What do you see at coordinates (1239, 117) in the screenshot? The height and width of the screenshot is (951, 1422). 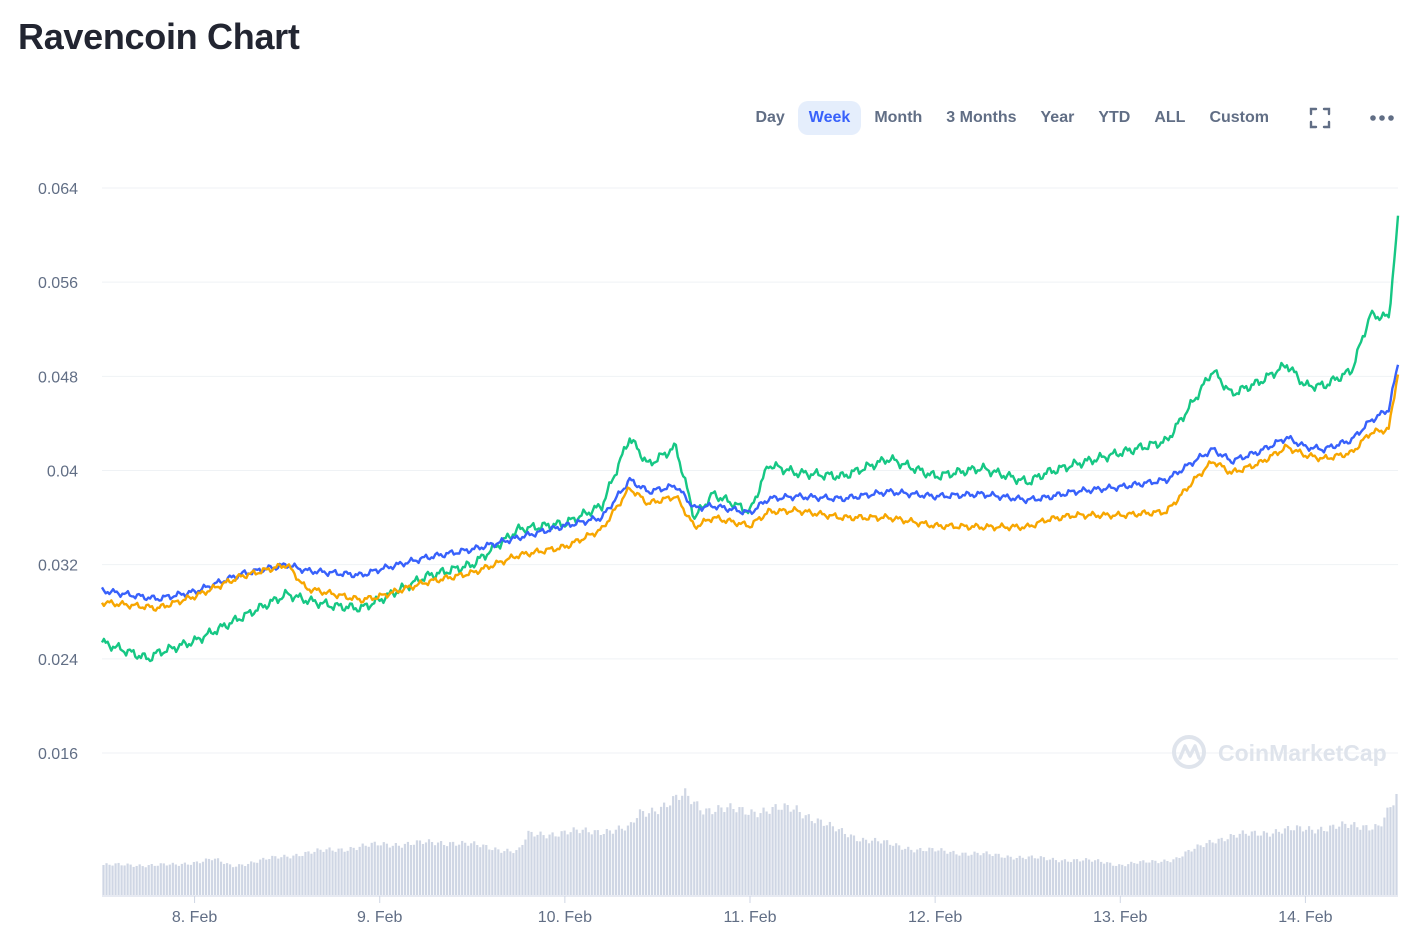 I see `range-custom-button: Custom` at bounding box center [1239, 117].